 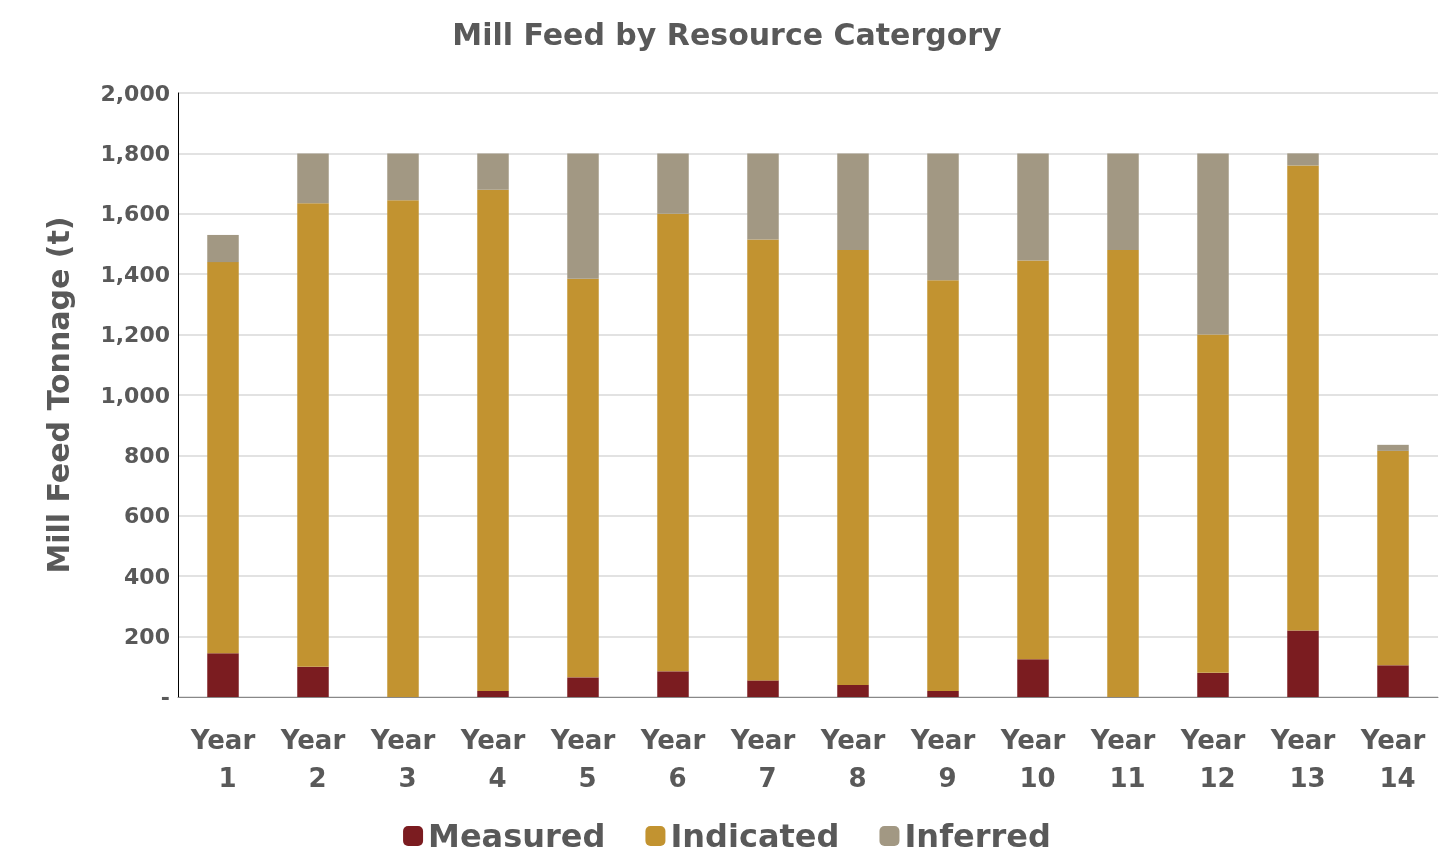 What do you see at coordinates (147, 637) in the screenshot?
I see `y-tick-label: 200` at bounding box center [147, 637].